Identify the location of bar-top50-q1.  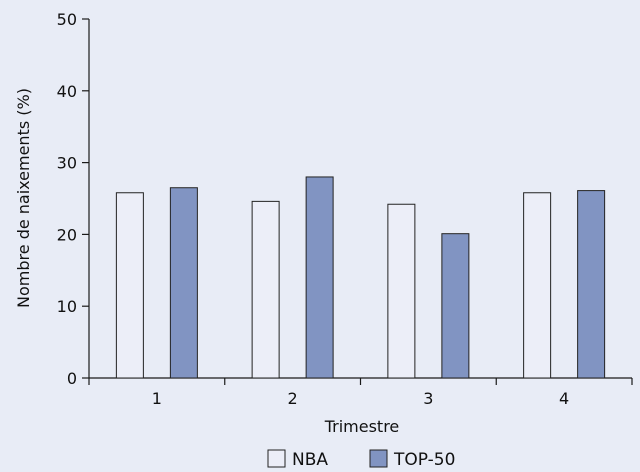
(183, 283).